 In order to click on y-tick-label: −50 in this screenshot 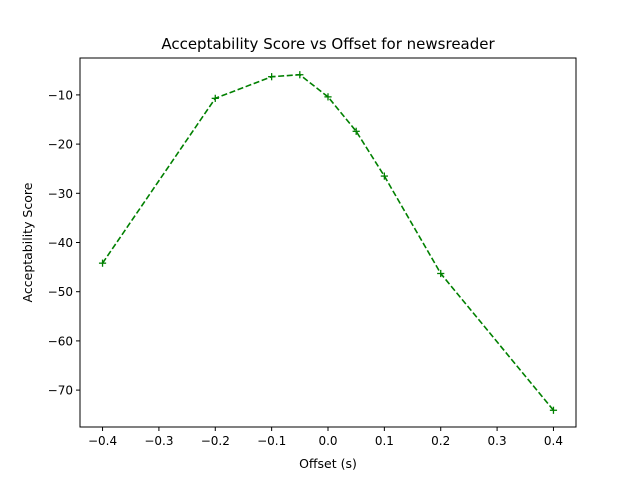, I will do `click(60, 292)`.